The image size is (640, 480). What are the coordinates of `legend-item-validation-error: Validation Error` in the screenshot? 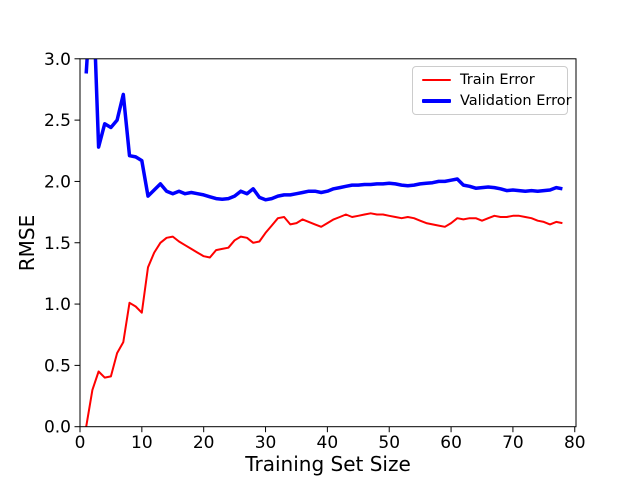 It's located at (497, 101).